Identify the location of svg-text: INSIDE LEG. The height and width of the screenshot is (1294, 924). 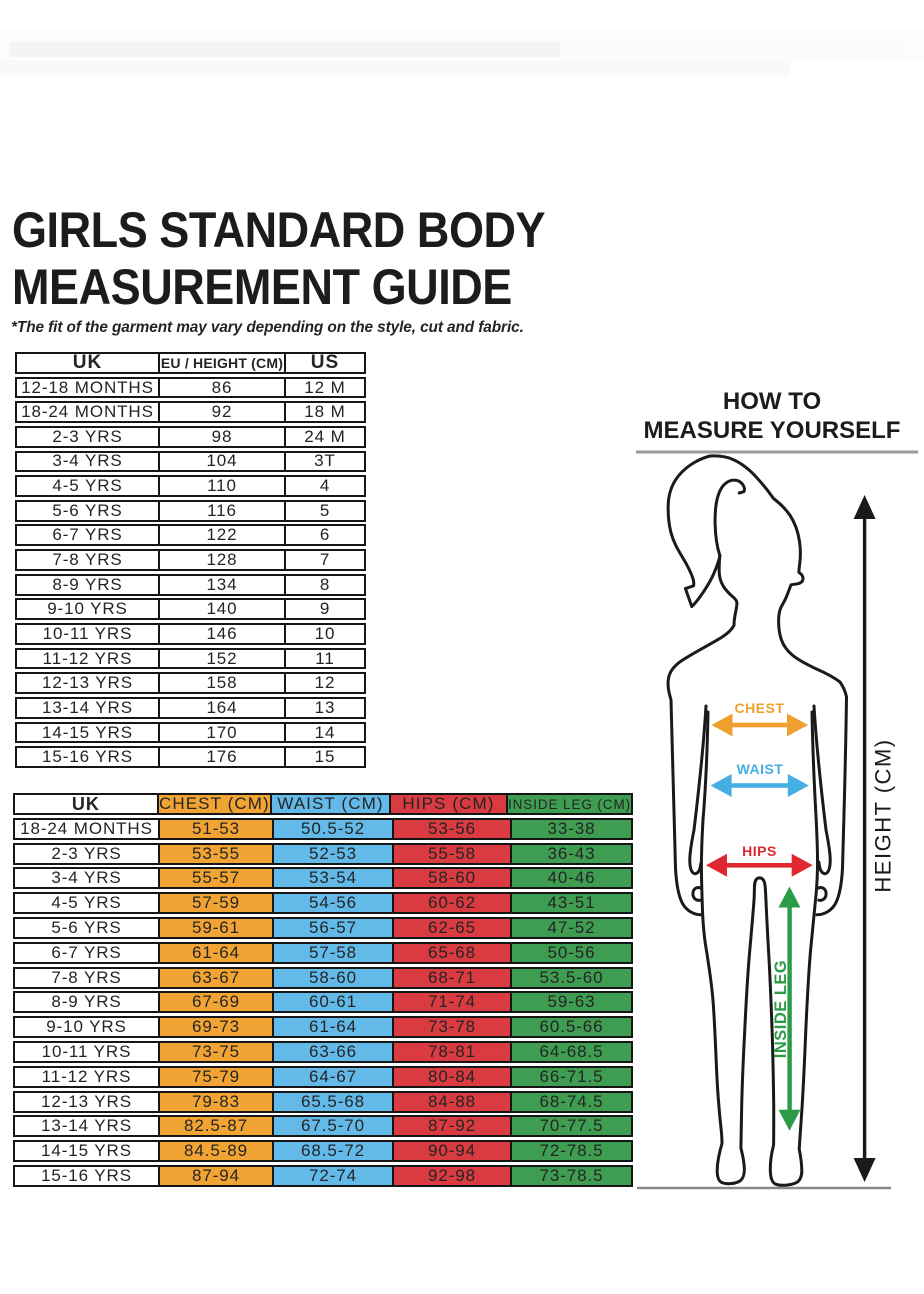
(781, 1009).